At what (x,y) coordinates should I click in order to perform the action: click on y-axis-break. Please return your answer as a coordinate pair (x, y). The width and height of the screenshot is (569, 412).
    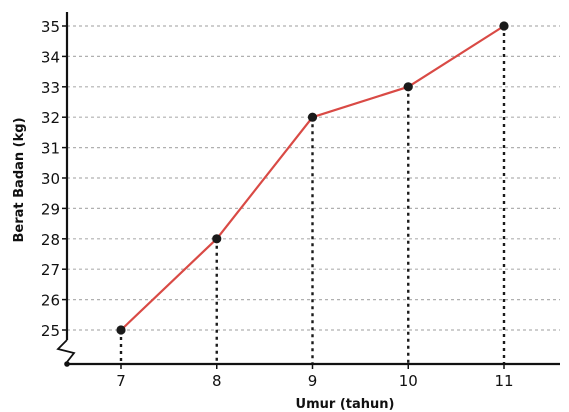
    Looking at the image, I should click on (66, 351).